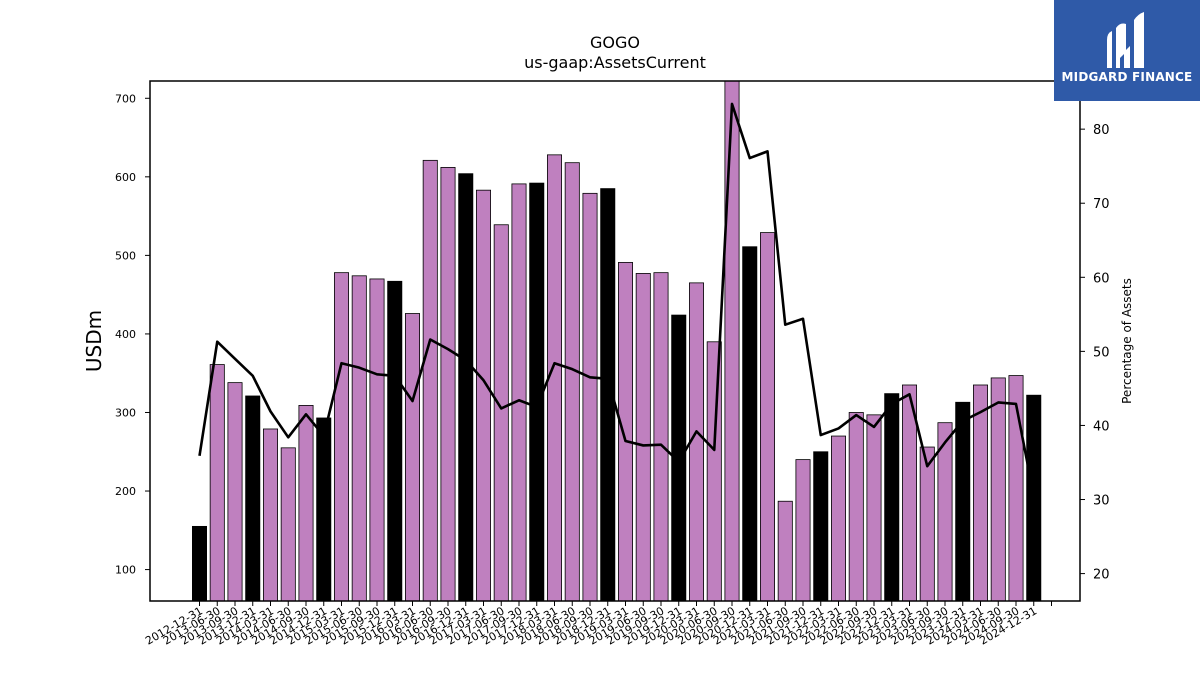 The height and width of the screenshot is (675, 1200). Describe the element at coordinates (1101, 575) in the screenshot. I see `y2-tick-label: 20` at that location.